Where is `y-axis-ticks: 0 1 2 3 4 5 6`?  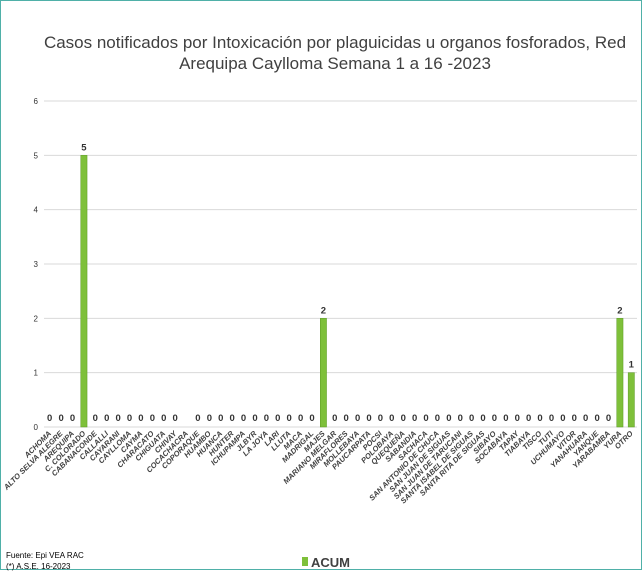
y-axis-ticks: 0 1 2 3 4 5 6 is located at coordinates (36, 264).